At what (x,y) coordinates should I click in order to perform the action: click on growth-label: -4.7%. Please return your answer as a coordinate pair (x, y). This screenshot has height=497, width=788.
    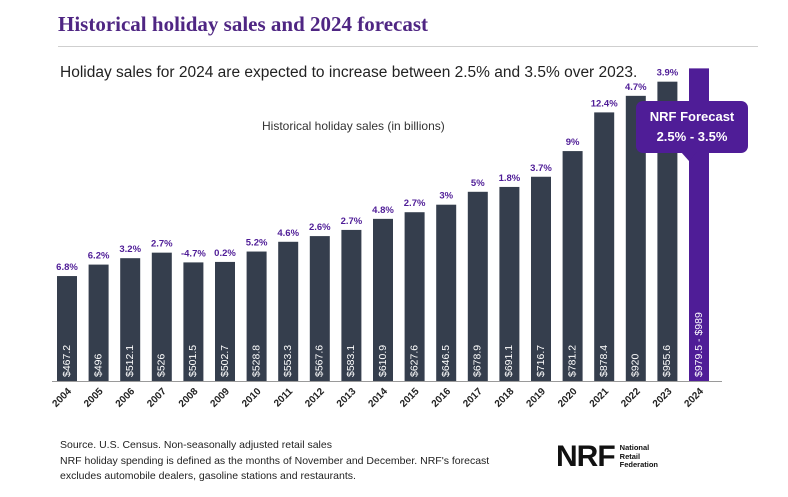
    Looking at the image, I should click on (193, 253).